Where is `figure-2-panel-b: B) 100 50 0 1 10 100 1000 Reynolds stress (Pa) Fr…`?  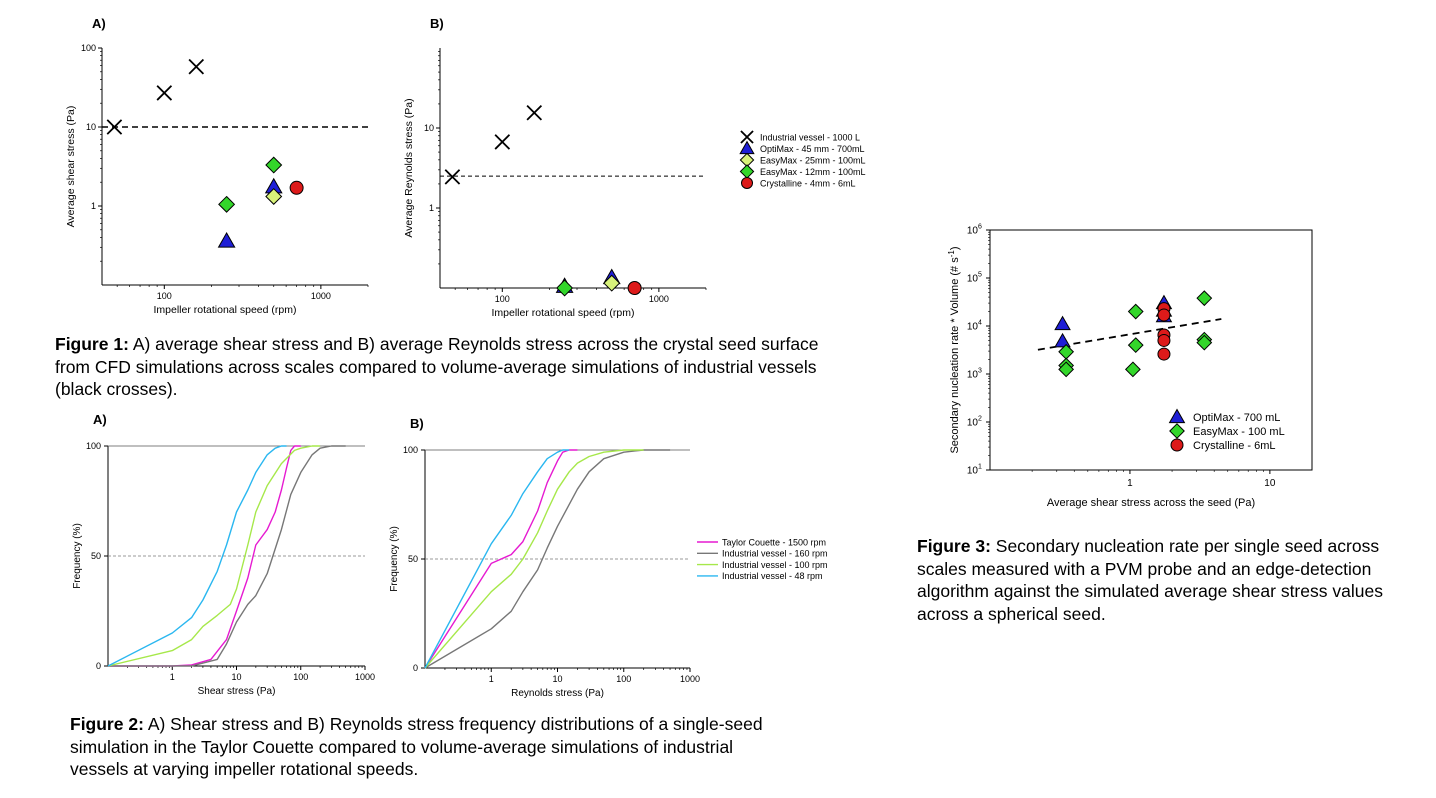
figure-2-panel-b: B) 100 50 0 1 10 100 1000 Reynolds stress (Pa) Fr… is located at coordinates (544, 557).